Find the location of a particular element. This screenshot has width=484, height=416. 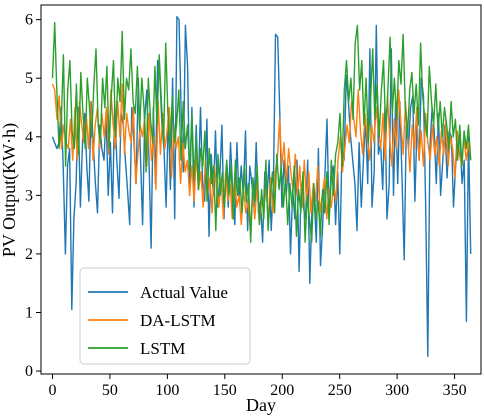

x-tick-label: 300 is located at coordinates (397, 390).